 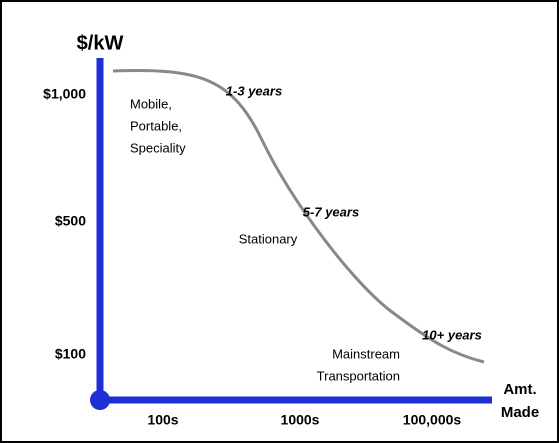 What do you see at coordinates (151, 103) in the screenshot?
I see `region-label: Mobile,` at bounding box center [151, 103].